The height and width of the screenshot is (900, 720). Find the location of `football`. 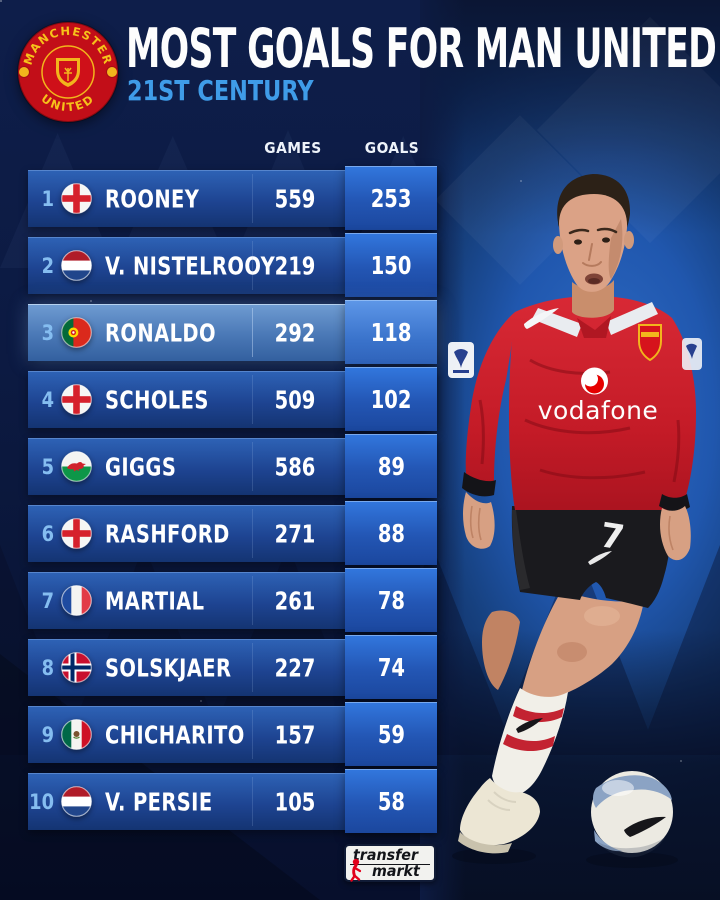

football is located at coordinates (632, 814).